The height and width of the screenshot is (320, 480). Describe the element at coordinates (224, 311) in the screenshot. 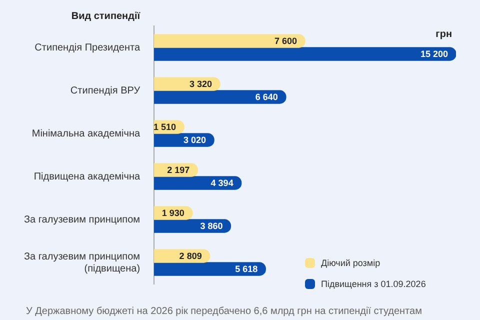

I see `text: У Державному бюджеті на 2026 рік передбачено 6,6 млрд грн на стипендії студентам` at that location.